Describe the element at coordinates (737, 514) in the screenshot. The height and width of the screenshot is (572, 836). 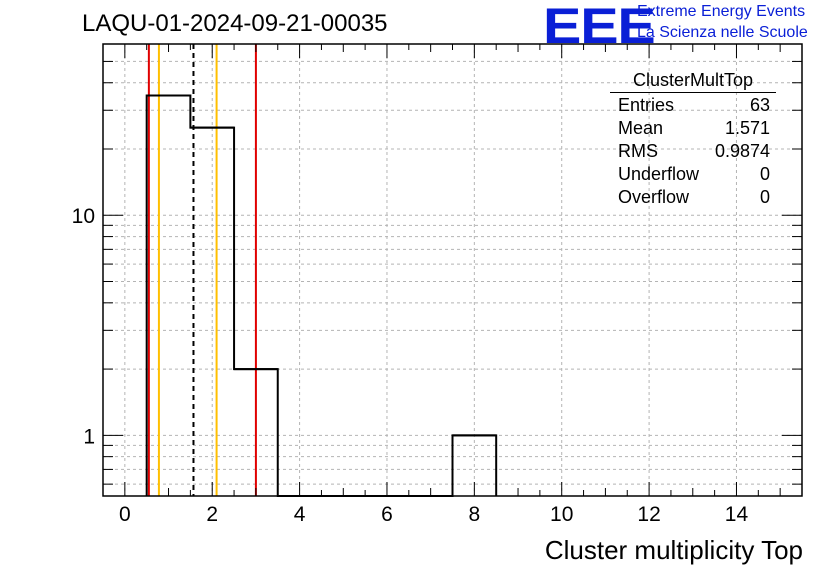
I see `x-tick-label: 14` at that location.